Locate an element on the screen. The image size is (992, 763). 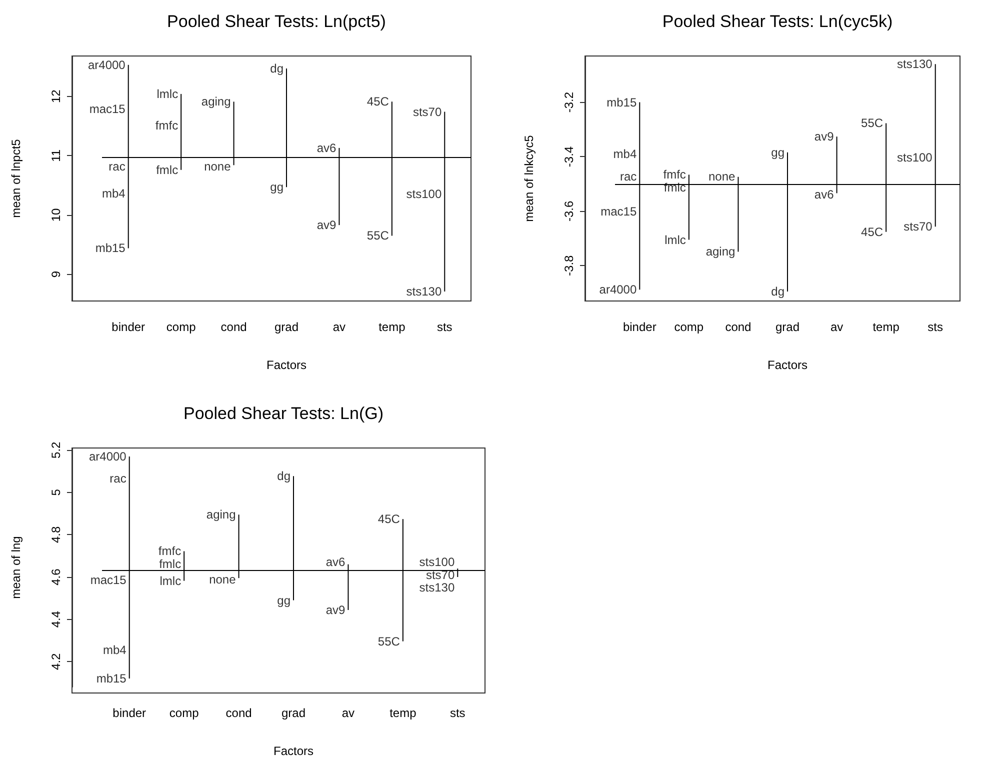
y-tick-label: -3.4 is located at coordinates (569, 157).